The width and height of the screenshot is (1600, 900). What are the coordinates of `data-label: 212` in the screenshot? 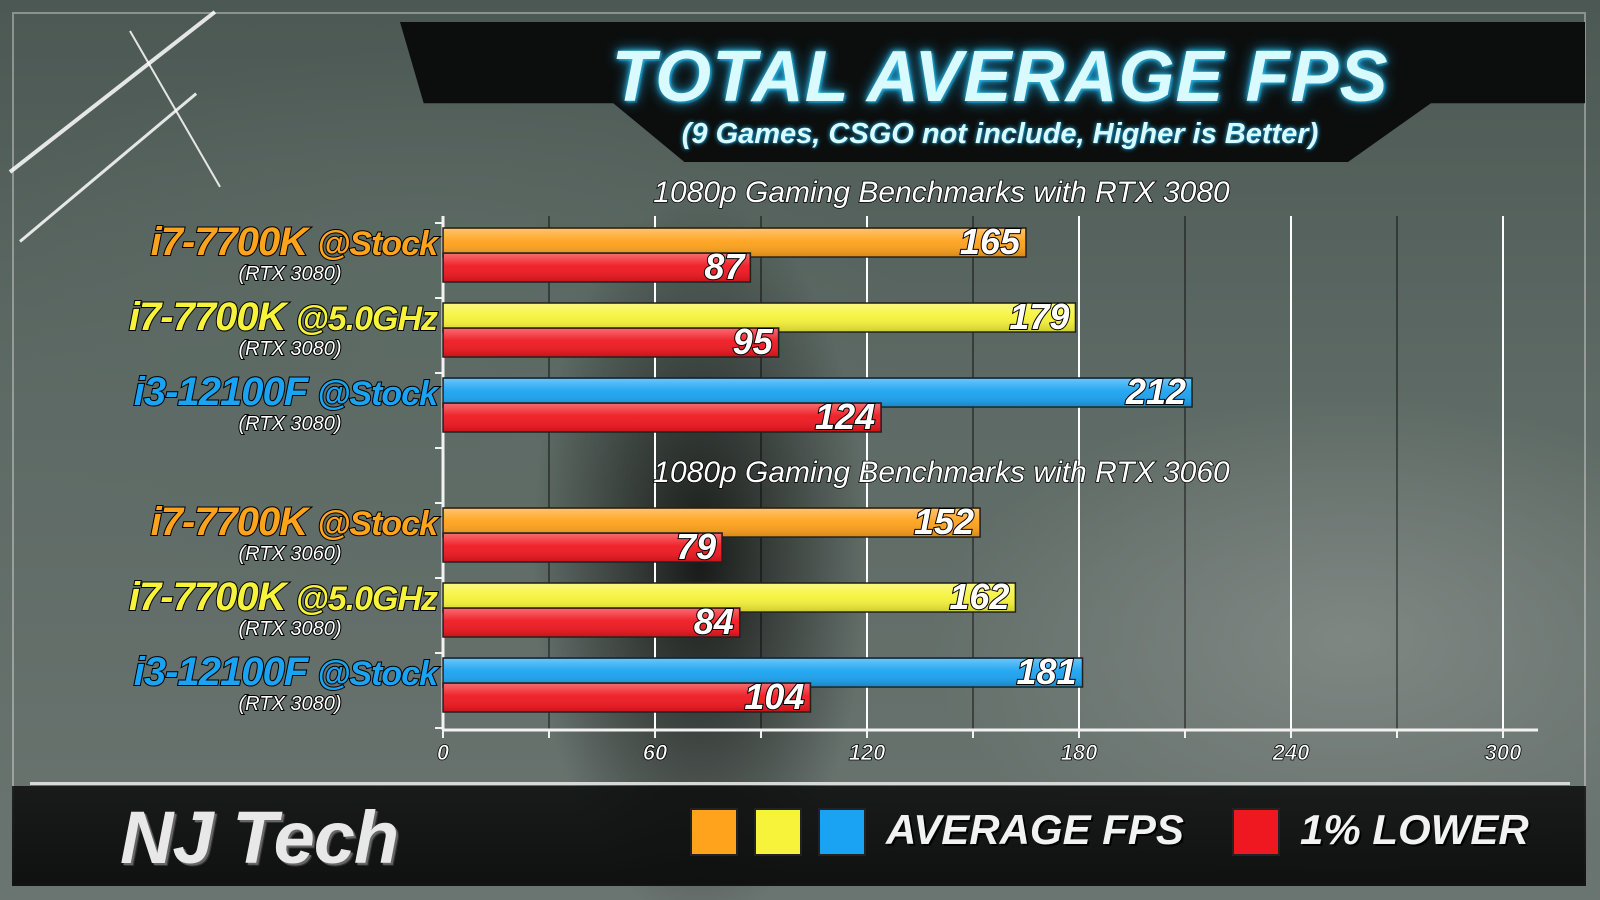 It's located at (1155, 391).